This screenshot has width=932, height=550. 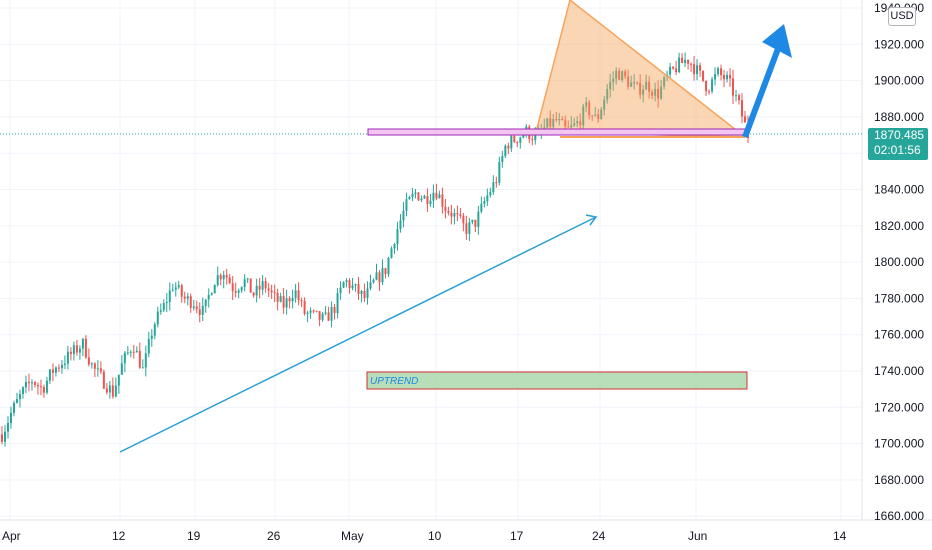 I want to click on triangle-pattern, so click(x=641, y=69).